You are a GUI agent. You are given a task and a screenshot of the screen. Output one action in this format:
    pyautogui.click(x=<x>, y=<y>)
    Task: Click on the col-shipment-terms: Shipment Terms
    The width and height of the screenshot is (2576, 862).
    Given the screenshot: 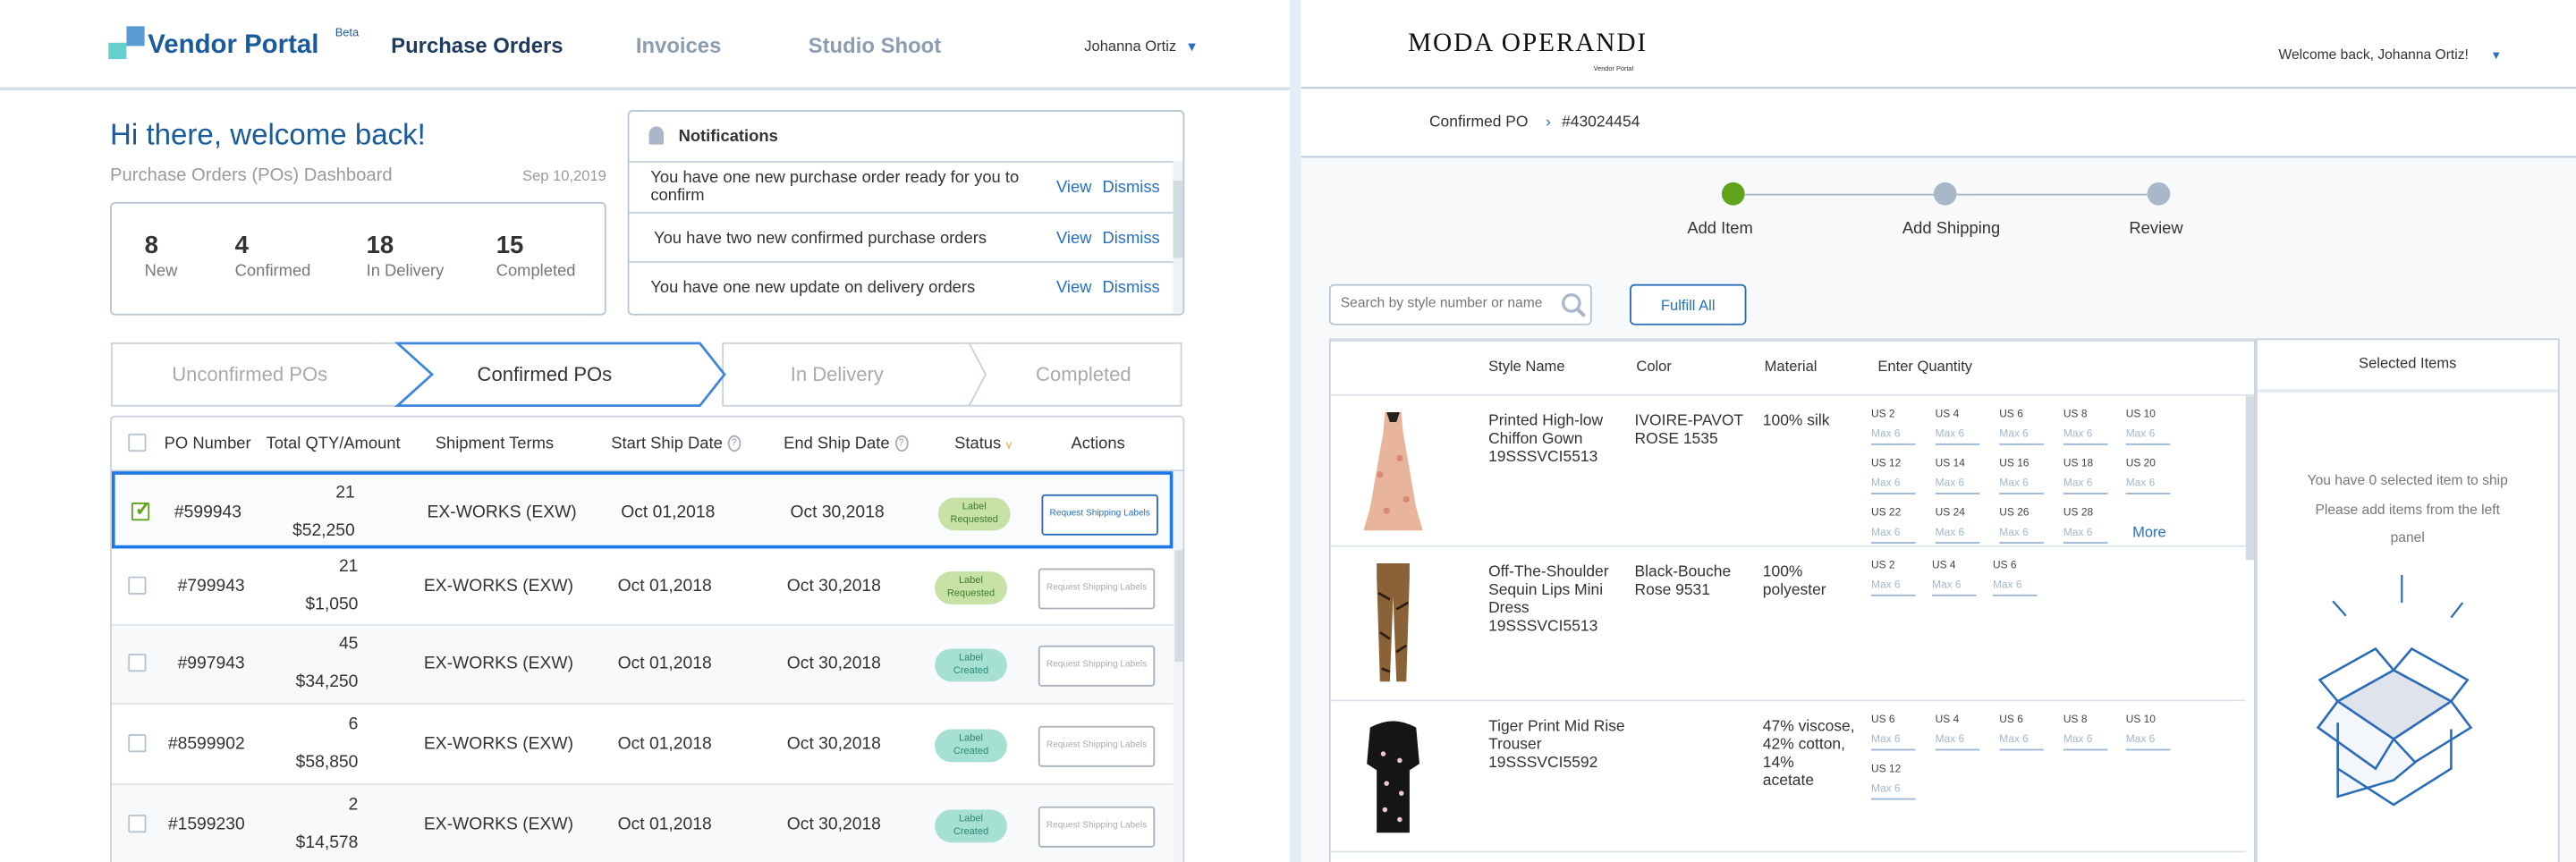 What is the action you would take?
    pyautogui.click(x=495, y=444)
    